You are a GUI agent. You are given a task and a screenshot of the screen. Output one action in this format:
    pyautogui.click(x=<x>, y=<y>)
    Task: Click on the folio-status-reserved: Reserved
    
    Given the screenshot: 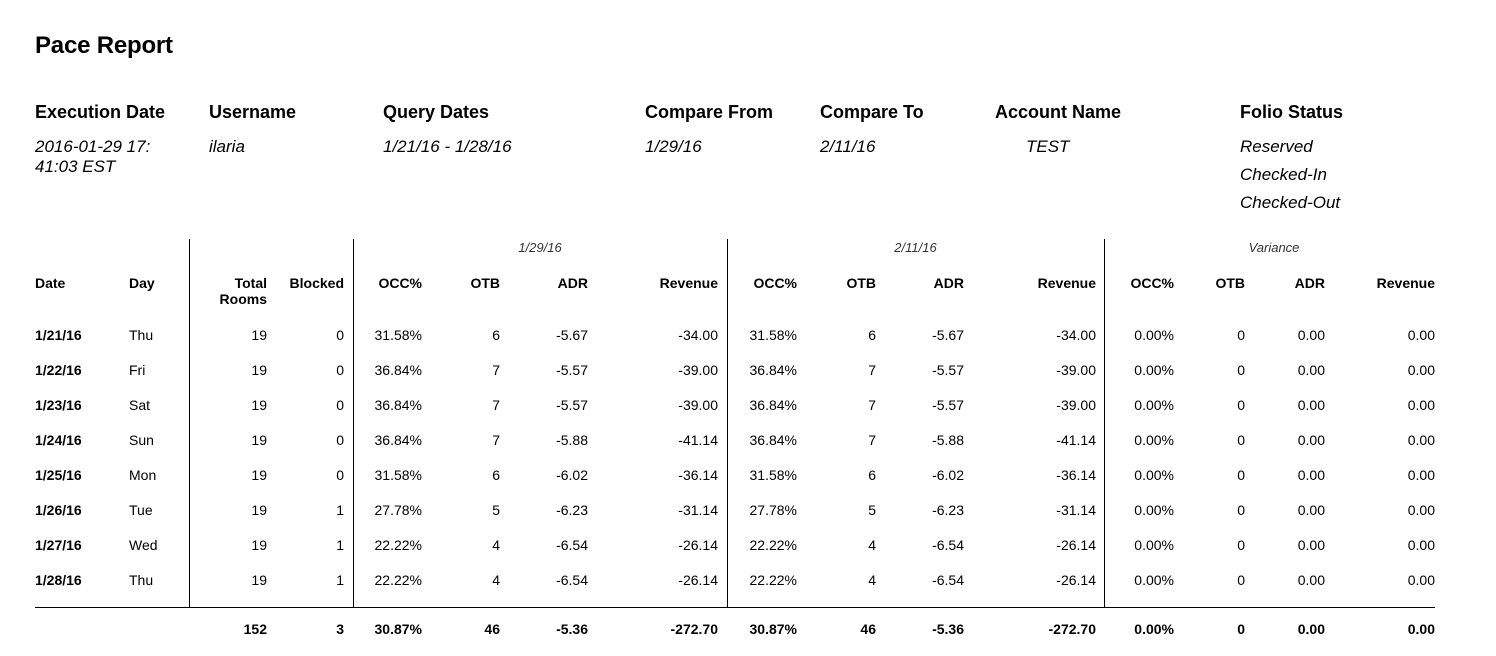 What is the action you would take?
    pyautogui.click(x=1276, y=146)
    